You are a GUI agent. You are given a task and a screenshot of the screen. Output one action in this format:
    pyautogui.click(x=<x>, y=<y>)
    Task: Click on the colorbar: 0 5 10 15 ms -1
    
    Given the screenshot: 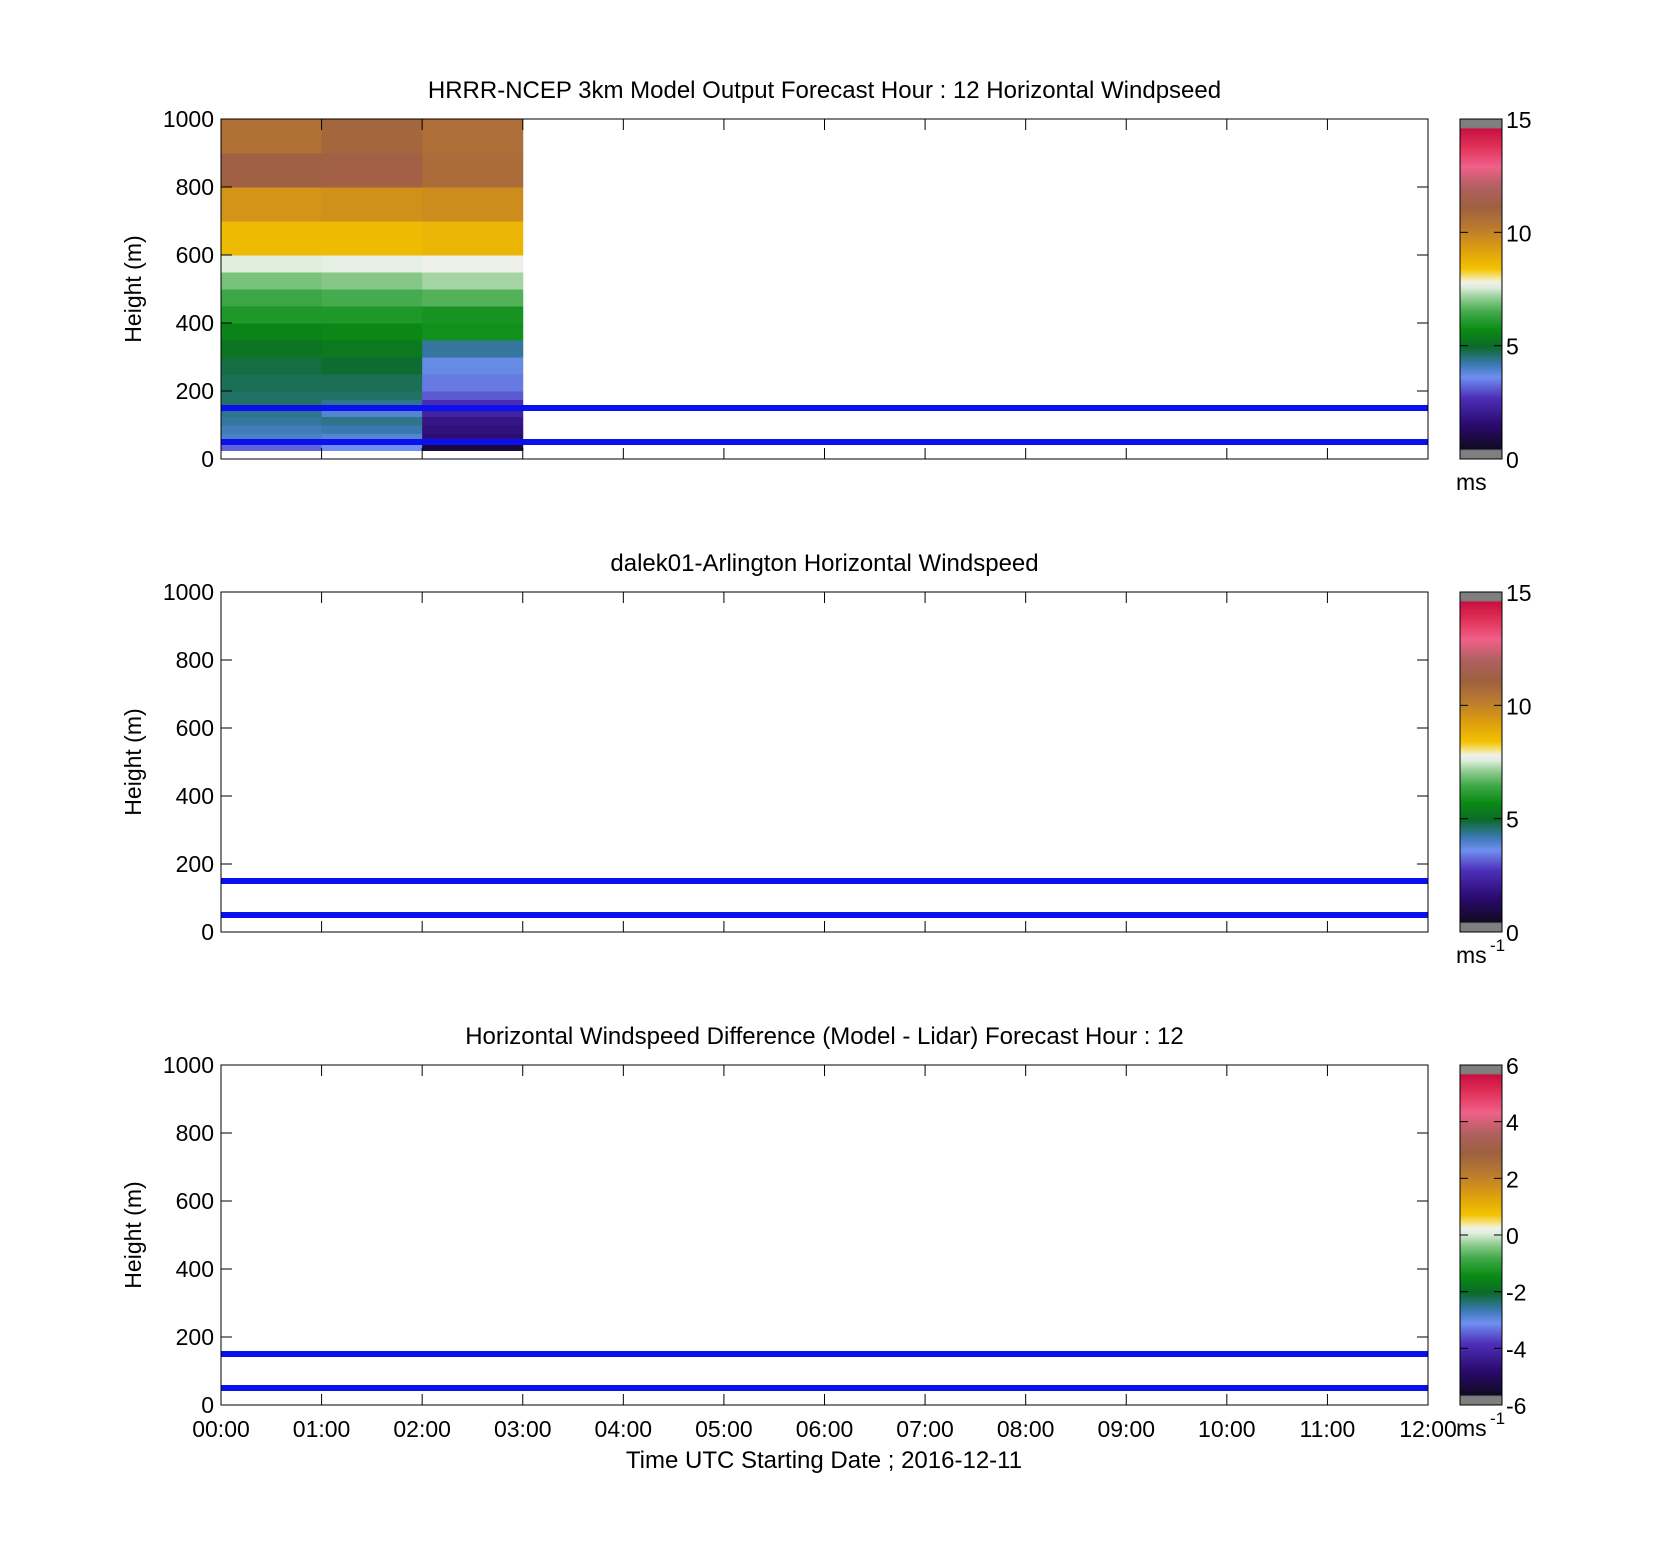 What is the action you would take?
    pyautogui.click(x=1494, y=774)
    